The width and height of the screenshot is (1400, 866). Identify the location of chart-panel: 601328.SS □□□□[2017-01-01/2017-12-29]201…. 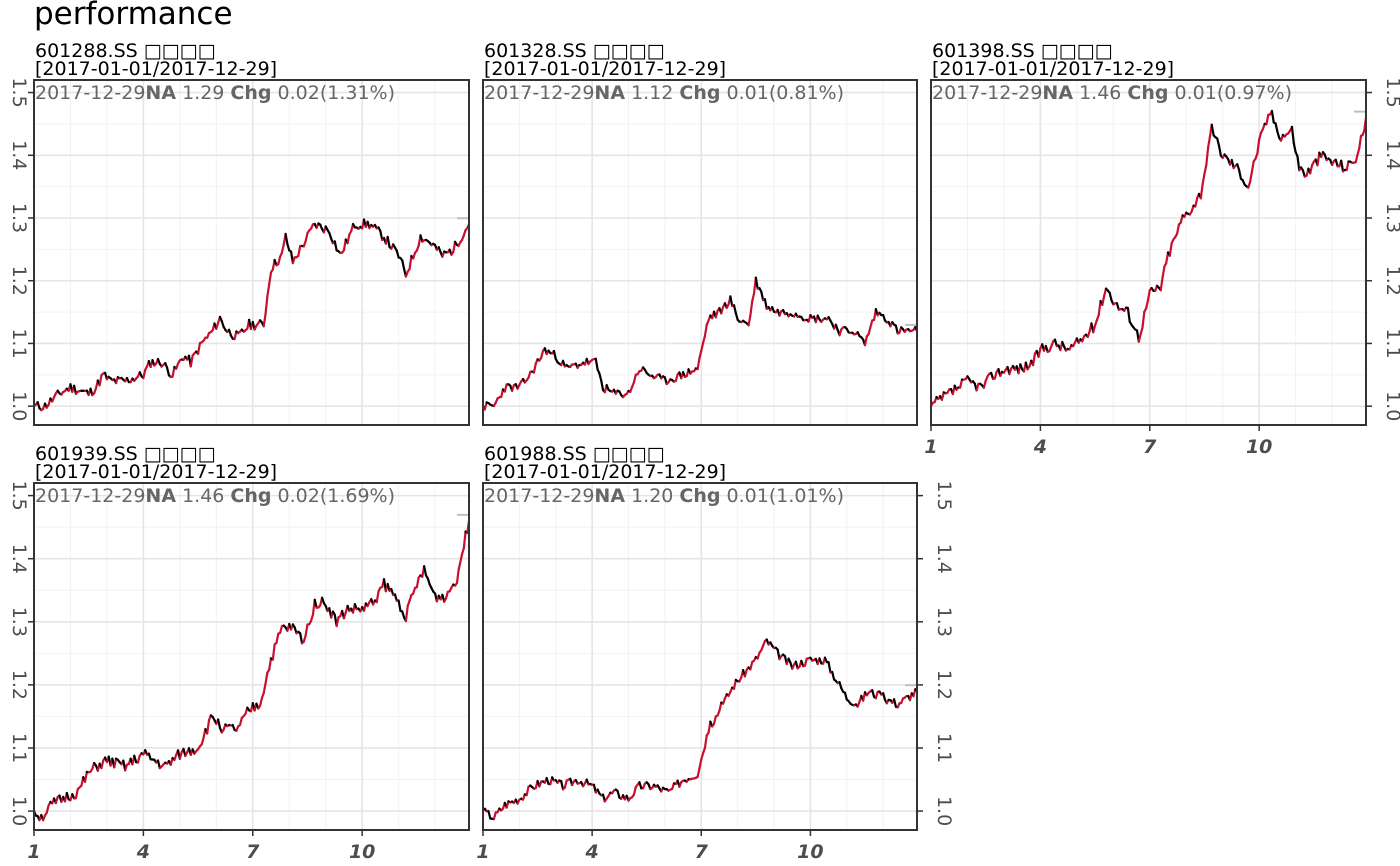
(700, 233).